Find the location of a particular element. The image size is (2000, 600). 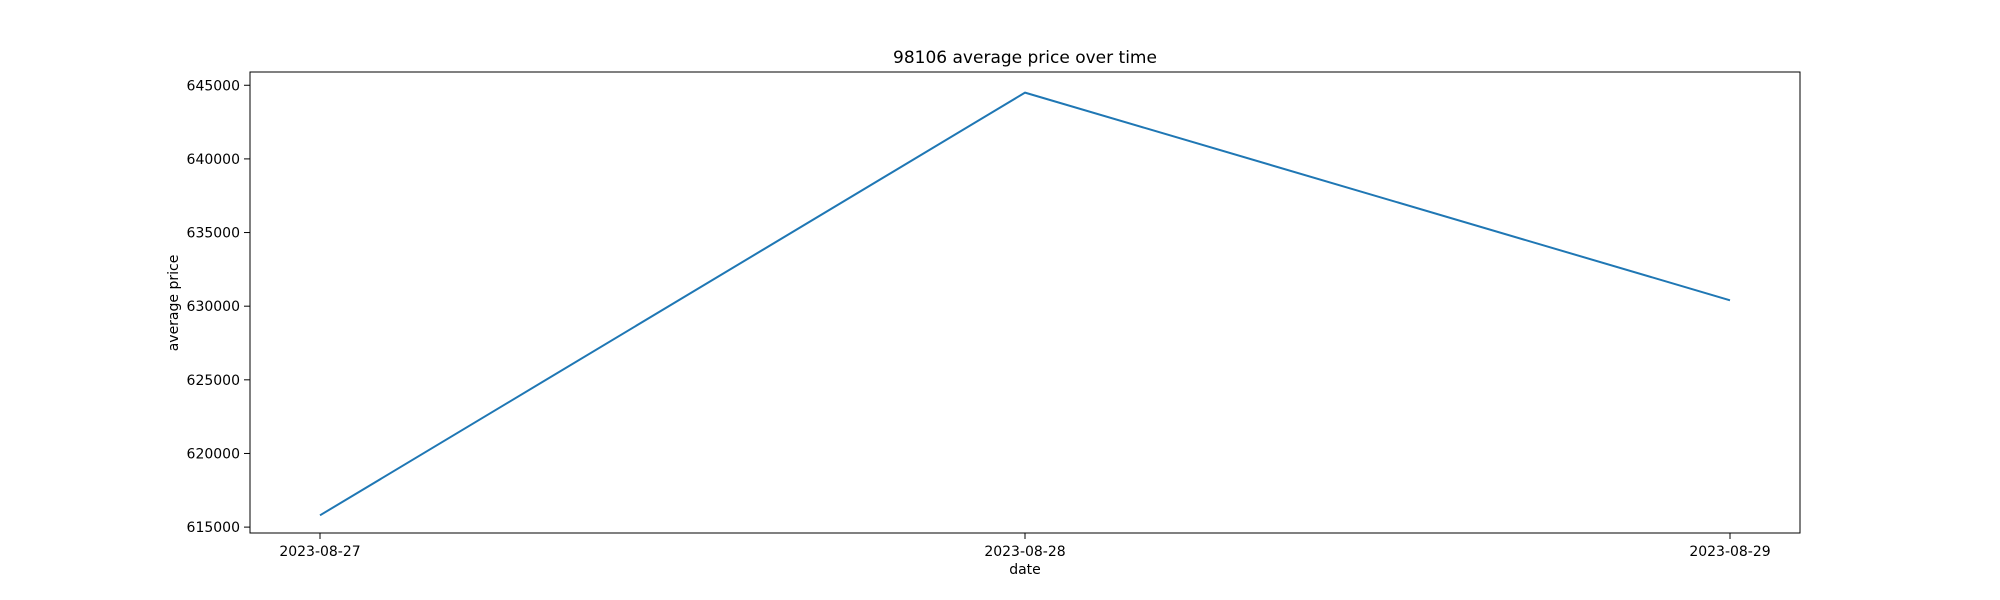

y-tick-label: 630000 is located at coordinates (213, 307).